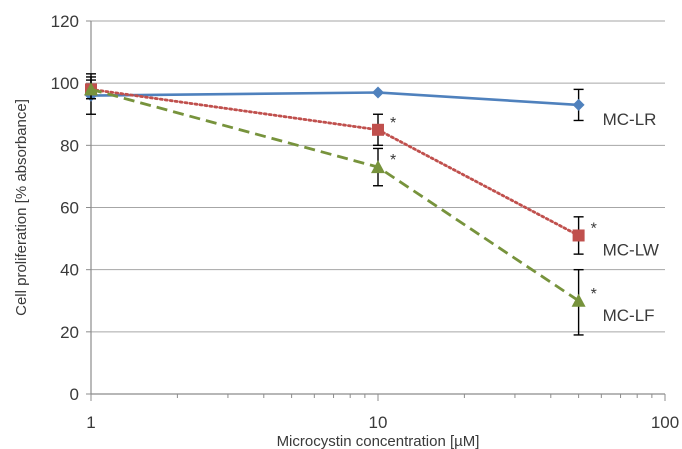 This screenshot has width=682, height=449. Describe the element at coordinates (69, 270) in the screenshot. I see `y-tick-label: 40` at that location.